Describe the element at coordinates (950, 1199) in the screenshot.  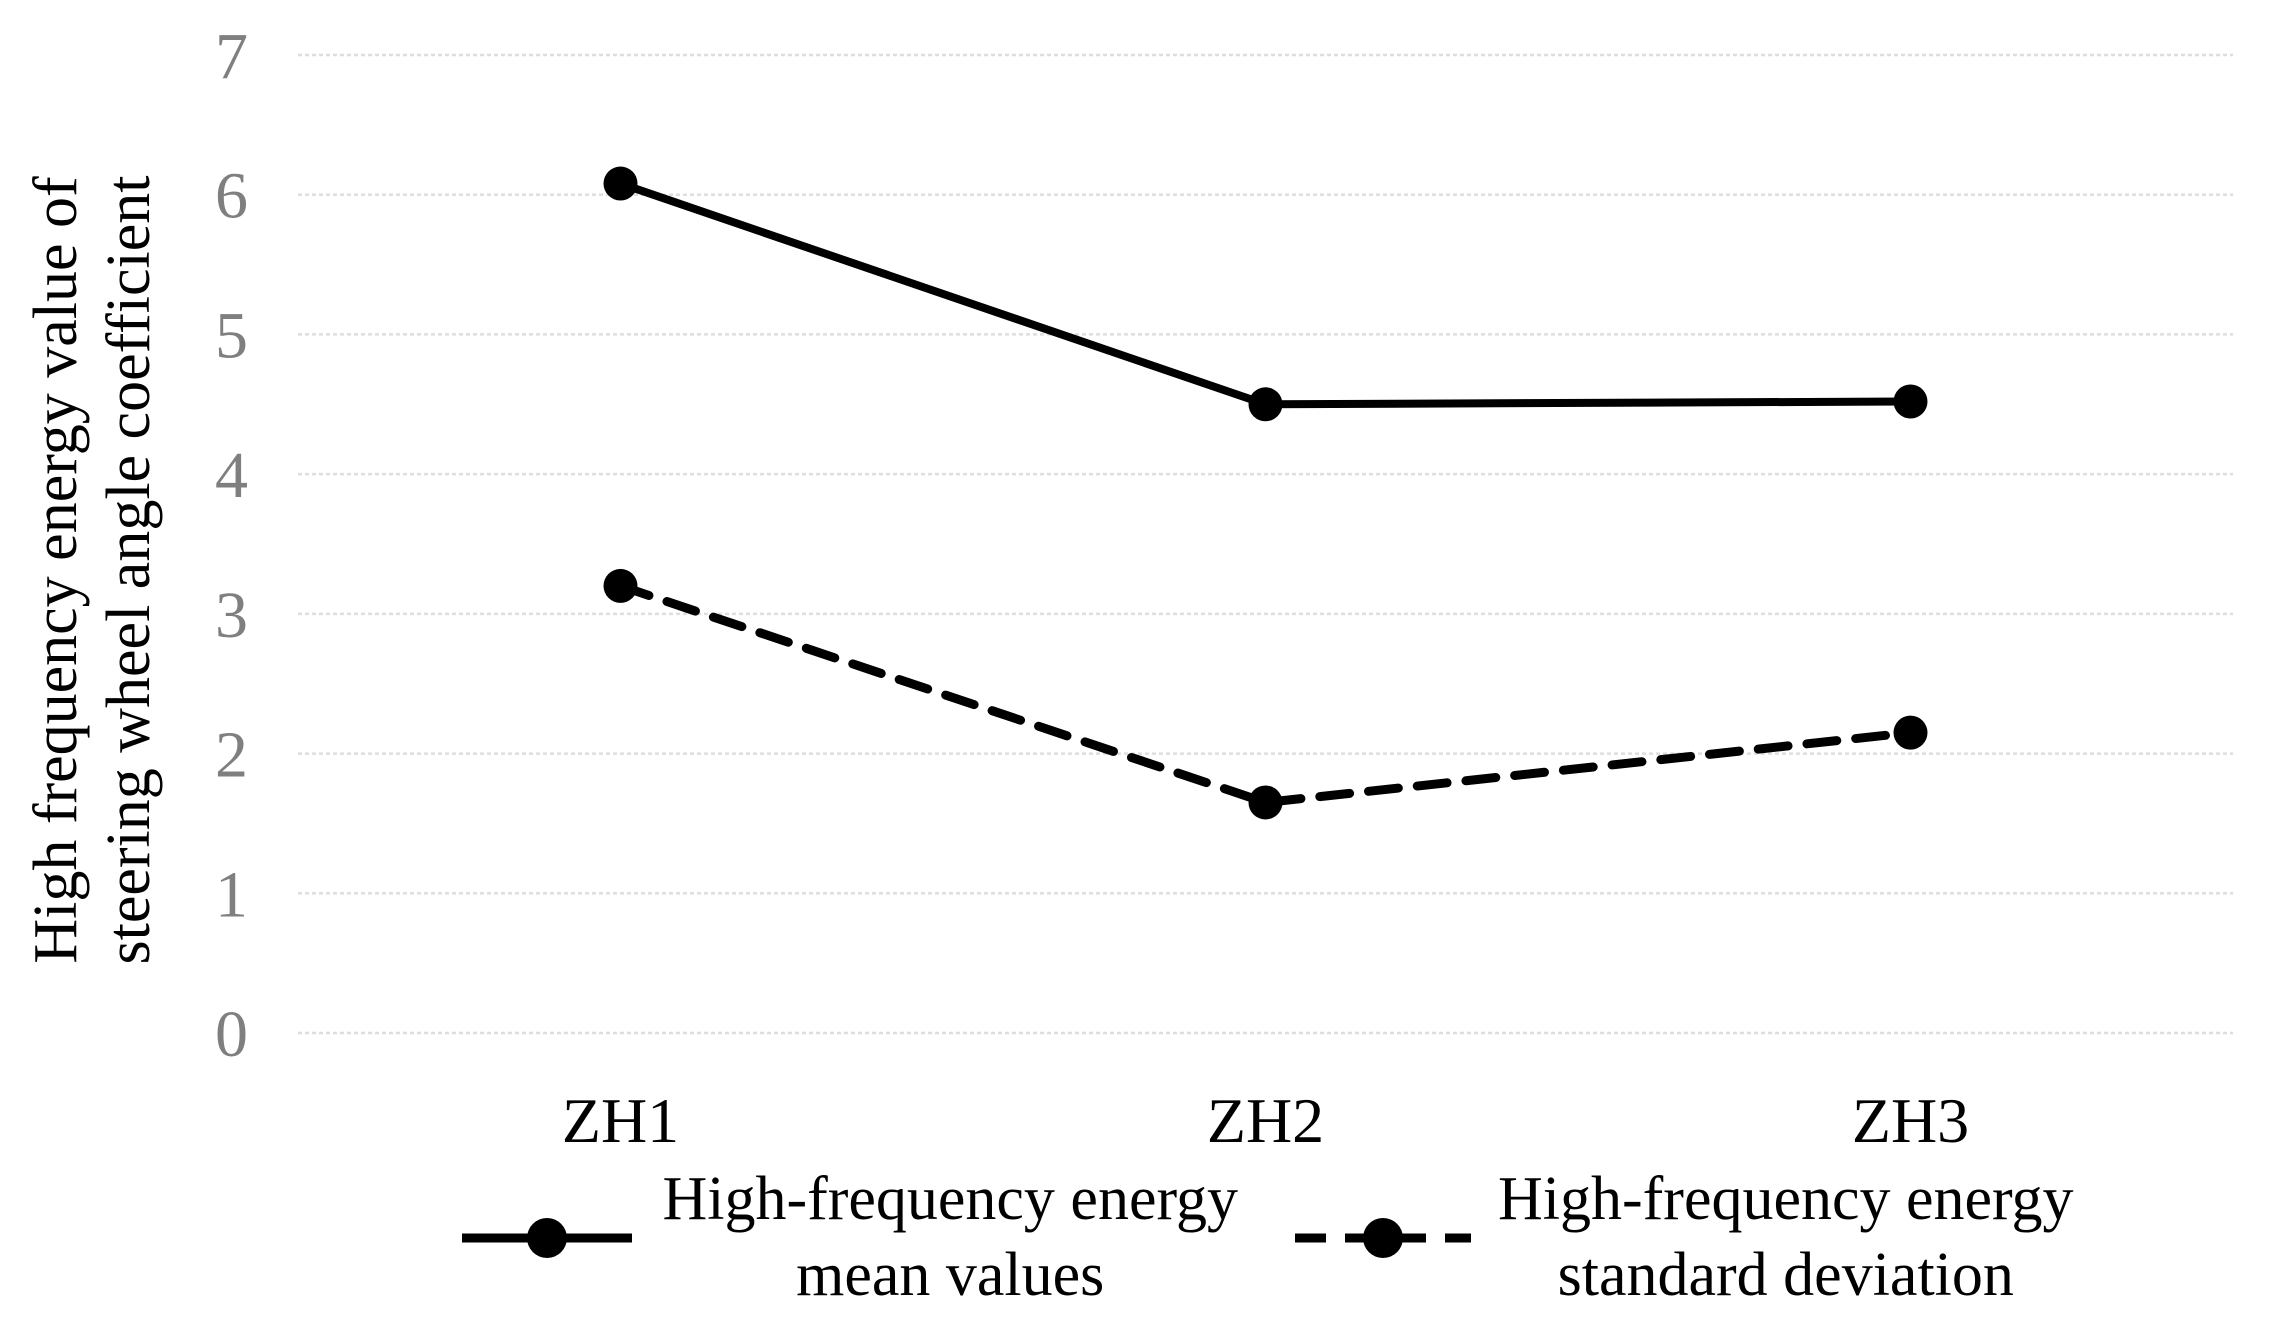
I see `legend-label-mean-line1: High-frequency energy` at that location.